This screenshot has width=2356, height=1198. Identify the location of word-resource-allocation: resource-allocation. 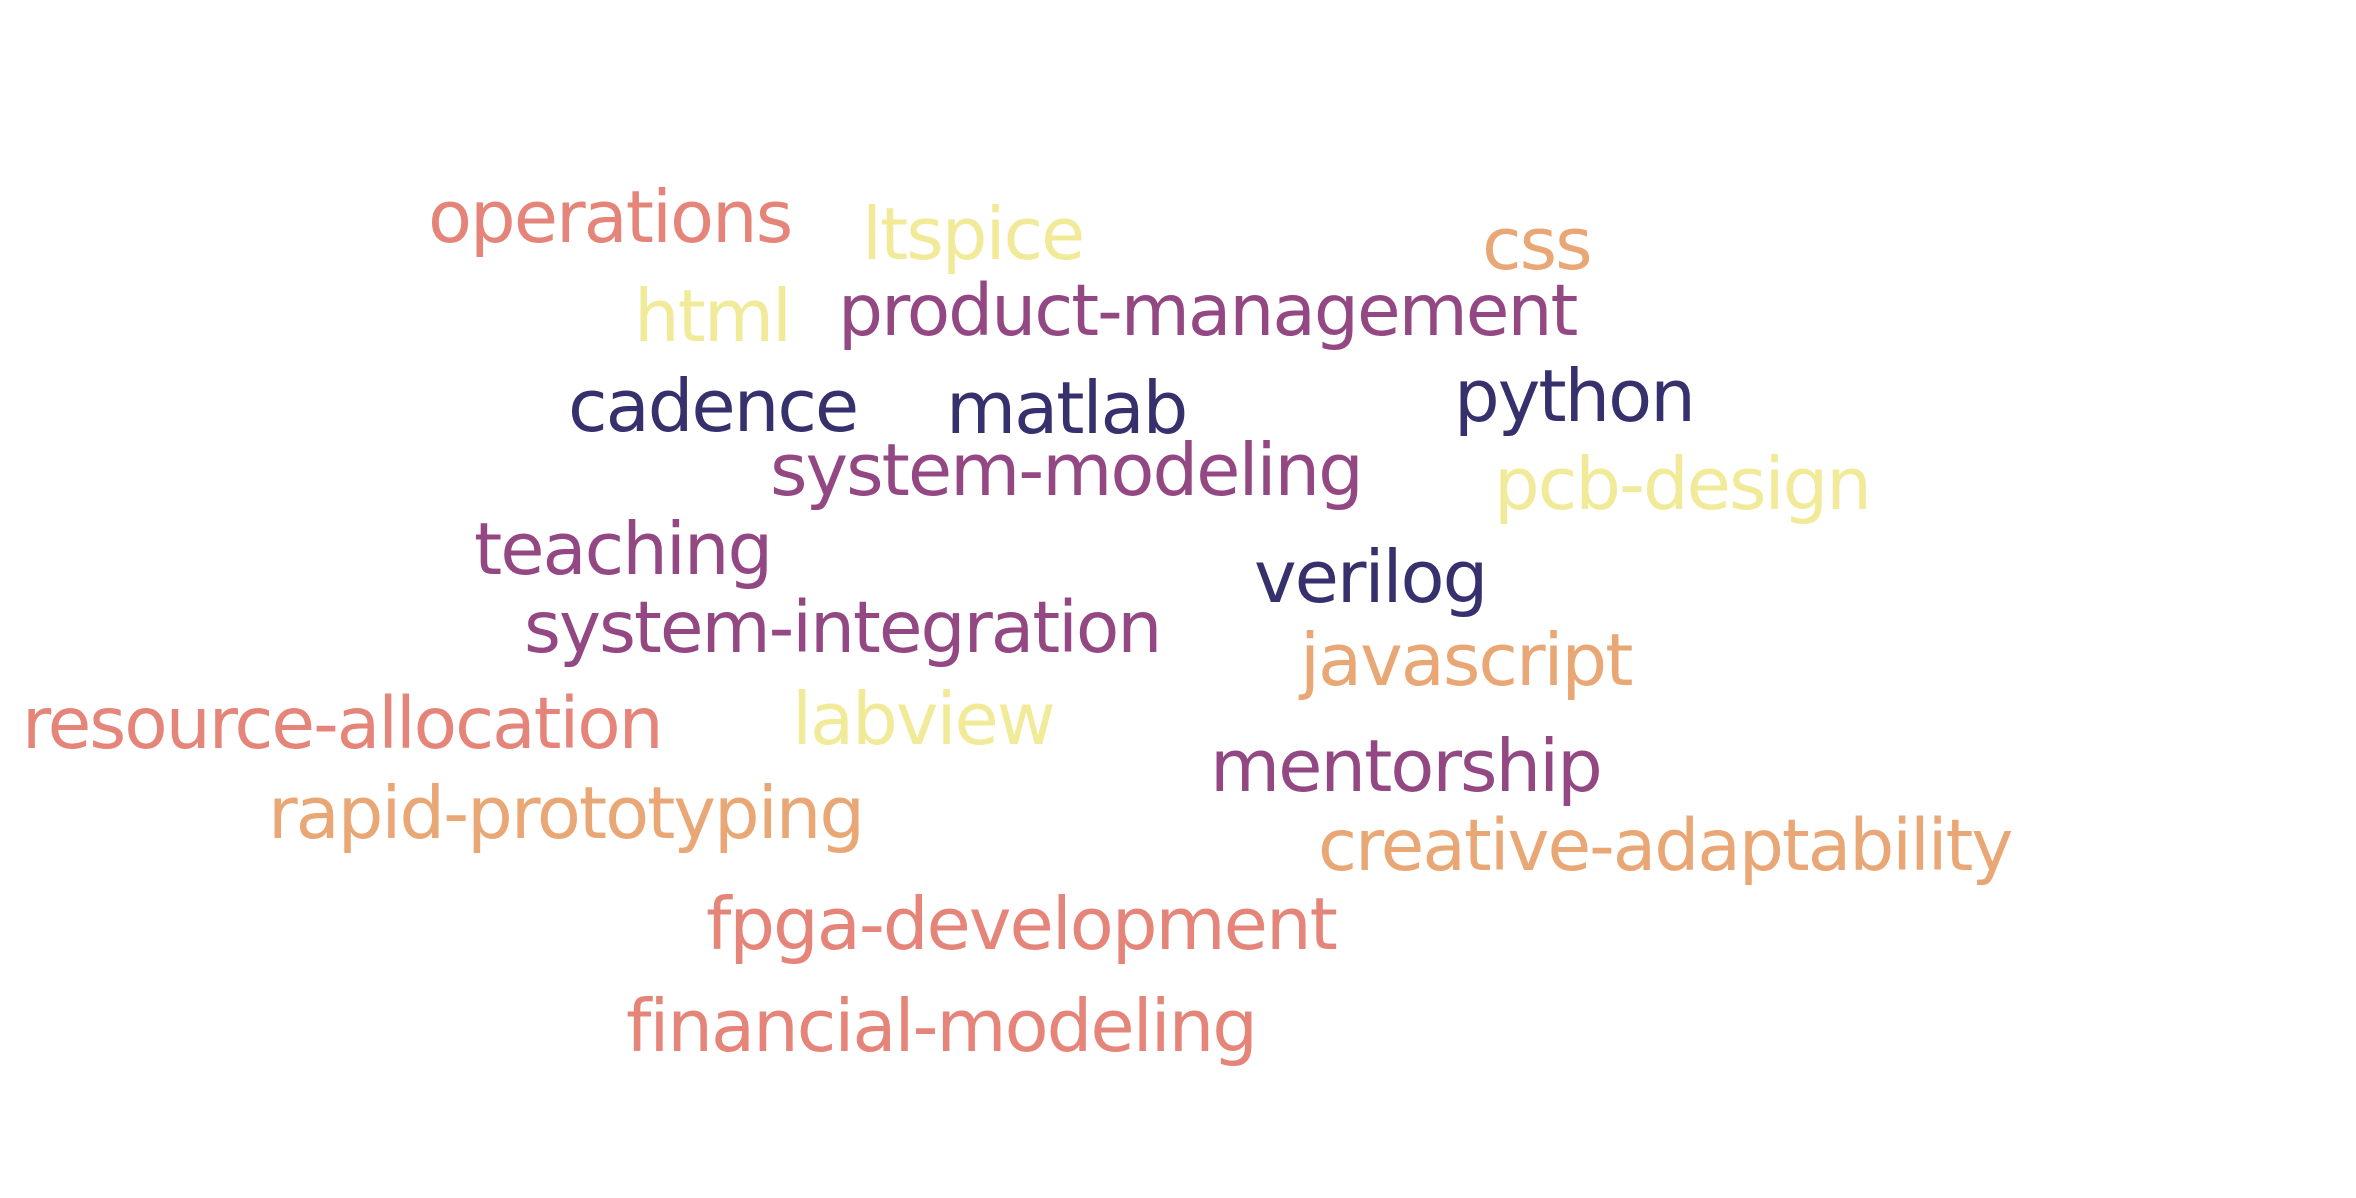
(343, 723).